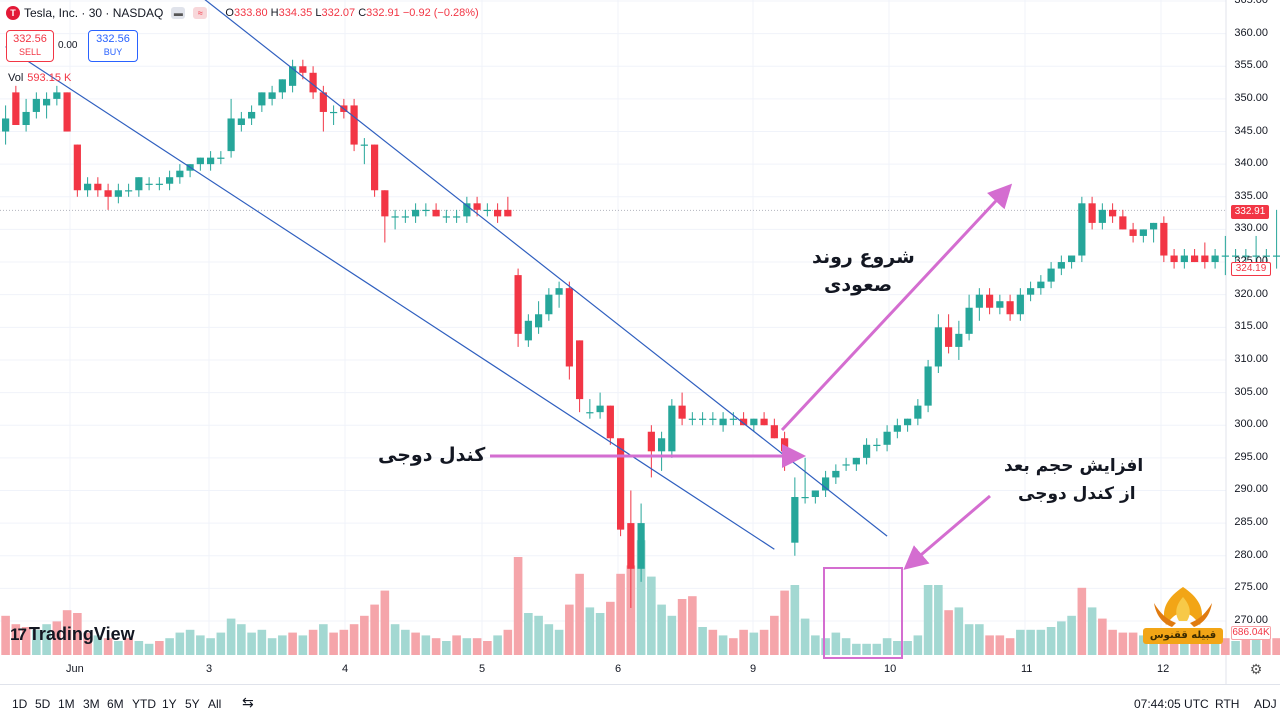  I want to click on time-tick-label: 9, so click(753, 669).